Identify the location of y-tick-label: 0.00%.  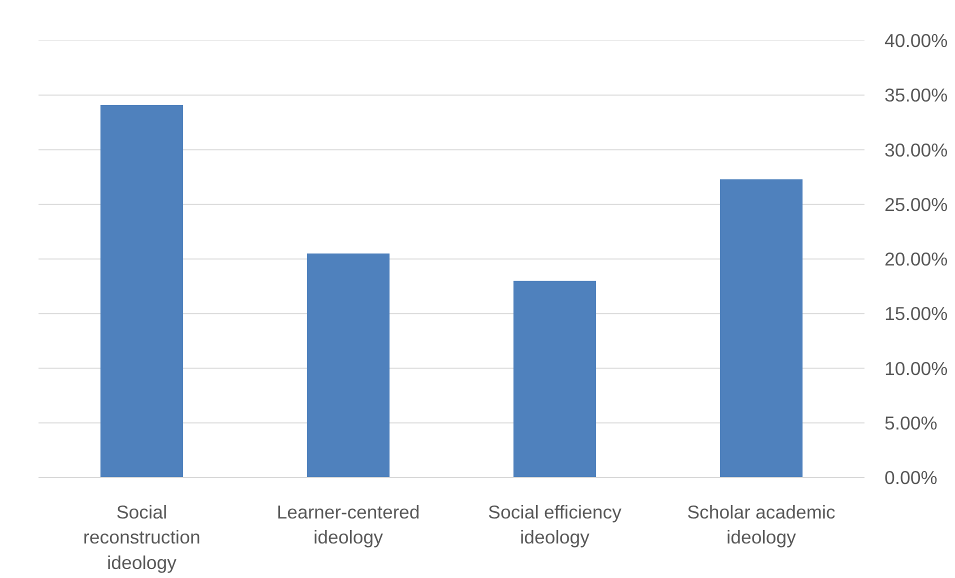
(911, 477).